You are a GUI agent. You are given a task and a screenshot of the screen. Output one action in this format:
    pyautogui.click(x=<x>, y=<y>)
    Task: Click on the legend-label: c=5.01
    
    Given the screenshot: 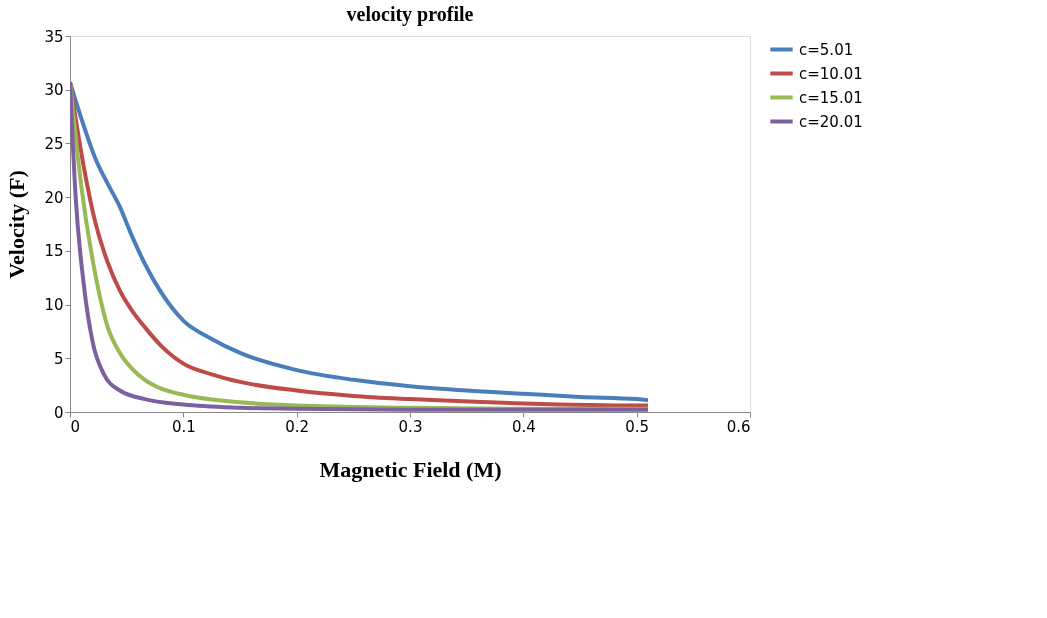 What is the action you would take?
    pyautogui.click(x=826, y=49)
    